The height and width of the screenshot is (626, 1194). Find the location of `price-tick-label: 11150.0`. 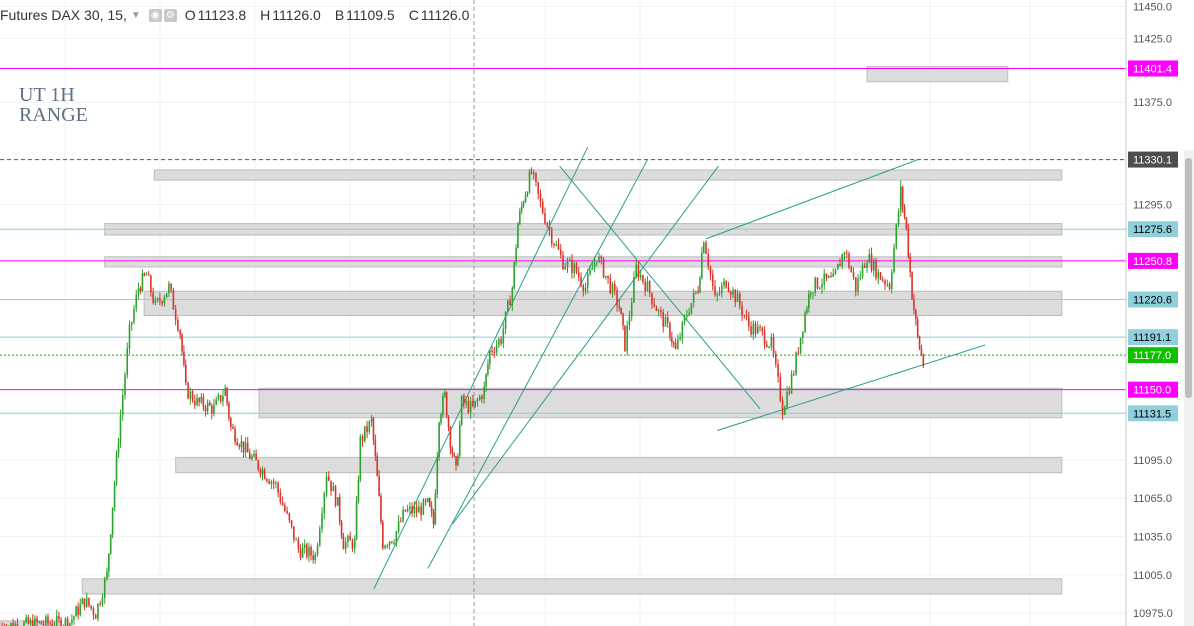

price-tick-label: 11150.0 is located at coordinates (1152, 391).